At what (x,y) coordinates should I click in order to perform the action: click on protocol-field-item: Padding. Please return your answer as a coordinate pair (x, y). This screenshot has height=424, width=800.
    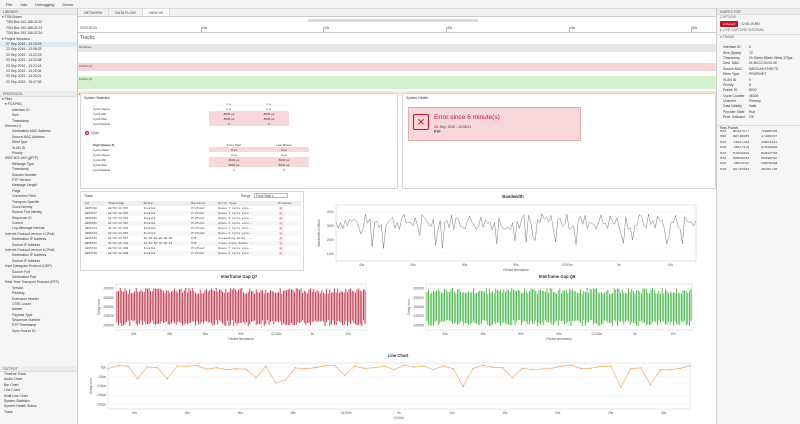
    Looking at the image, I should click on (18, 293).